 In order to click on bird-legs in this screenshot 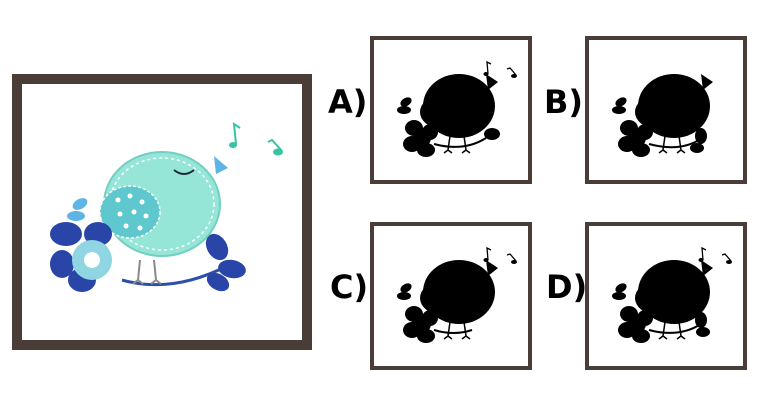, I will do `click(147, 272)`.